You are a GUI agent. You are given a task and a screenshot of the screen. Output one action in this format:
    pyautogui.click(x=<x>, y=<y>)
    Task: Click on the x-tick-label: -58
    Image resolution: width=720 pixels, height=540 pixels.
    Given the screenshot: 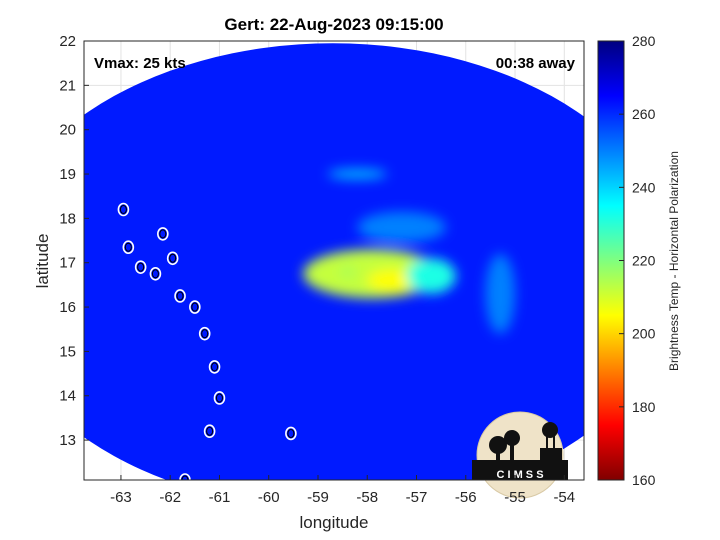 What is the action you would take?
    pyautogui.click(x=367, y=497)
    